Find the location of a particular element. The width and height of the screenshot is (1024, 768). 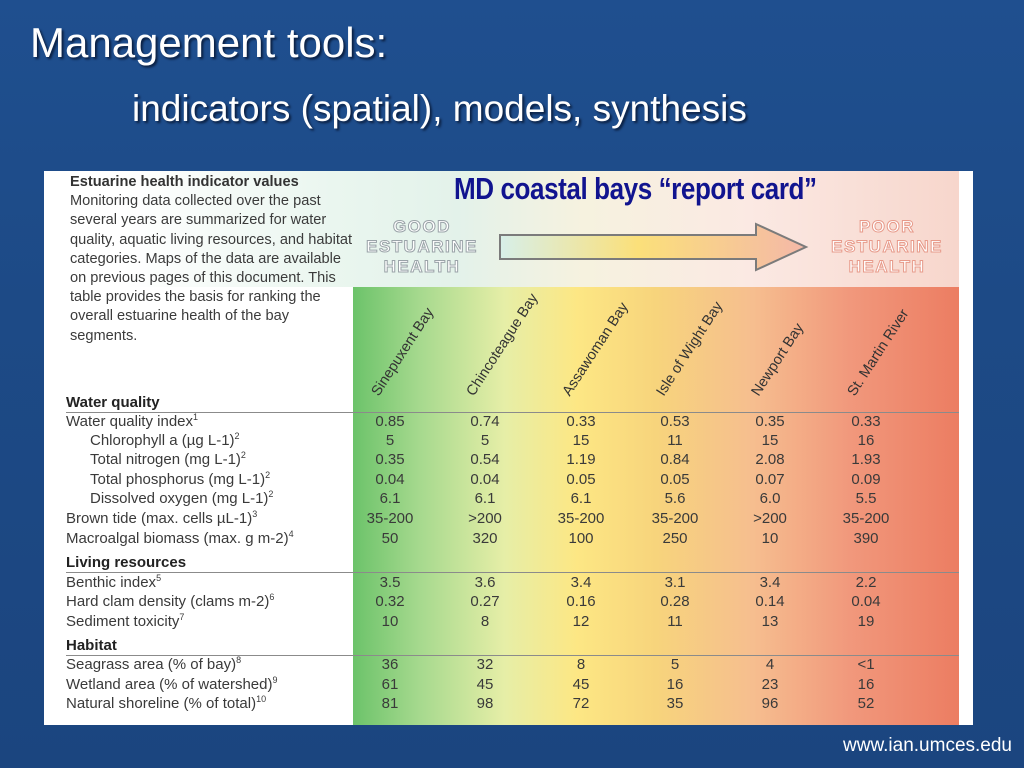

table-cell: 0.28 is located at coordinates (675, 601).